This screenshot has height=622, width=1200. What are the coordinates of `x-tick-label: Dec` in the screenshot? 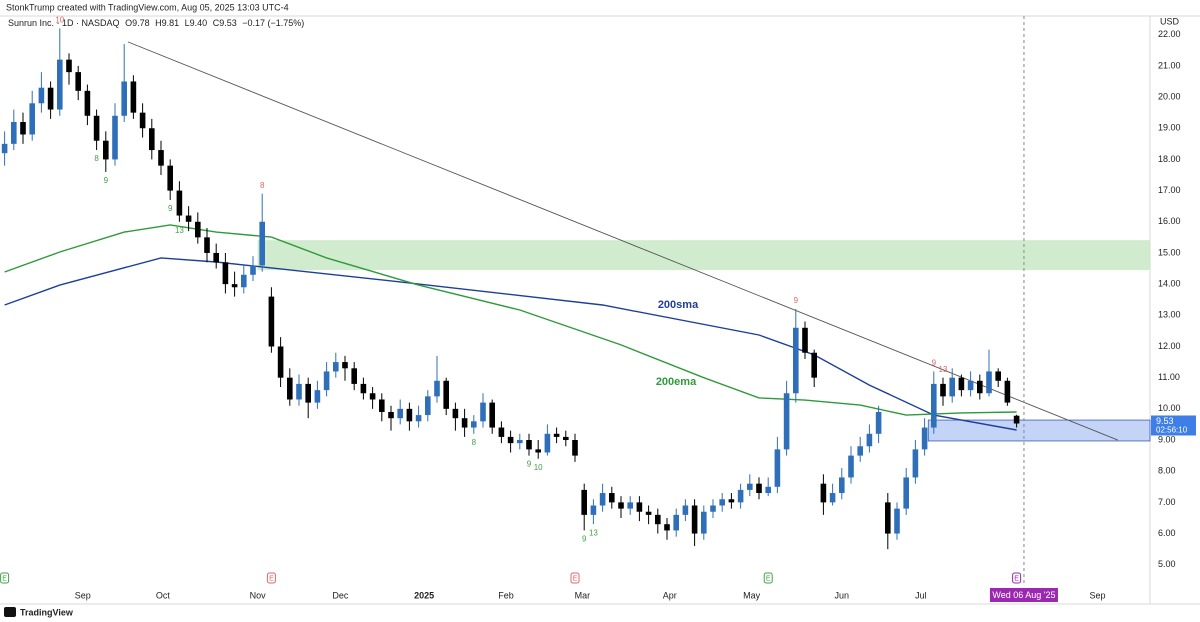 It's located at (340, 595).